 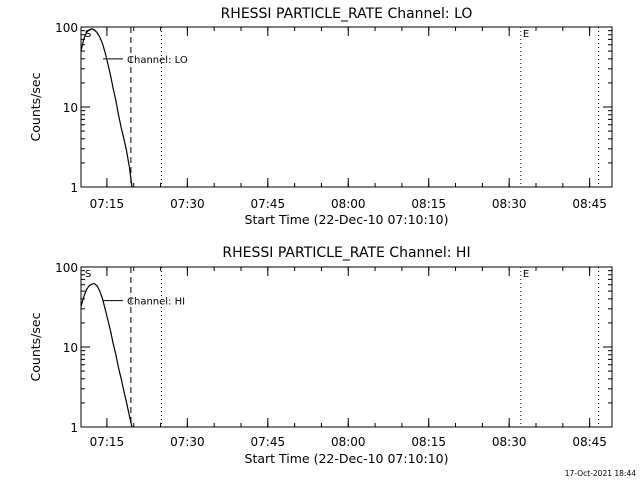 What do you see at coordinates (346, 253) in the screenshot?
I see `chart-title: RHESSI PARTICLE_RATE Channel: HI` at bounding box center [346, 253].